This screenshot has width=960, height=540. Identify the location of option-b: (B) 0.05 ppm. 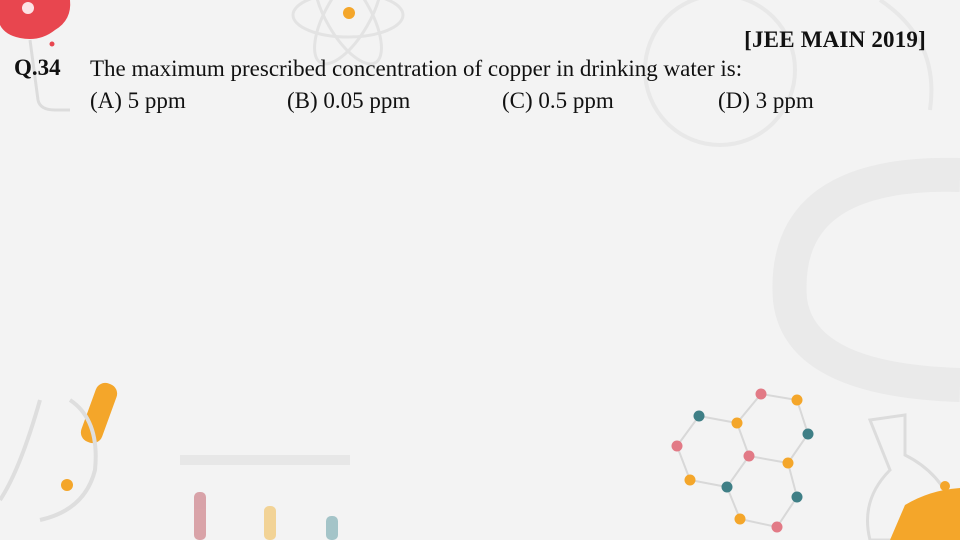
(349, 100).